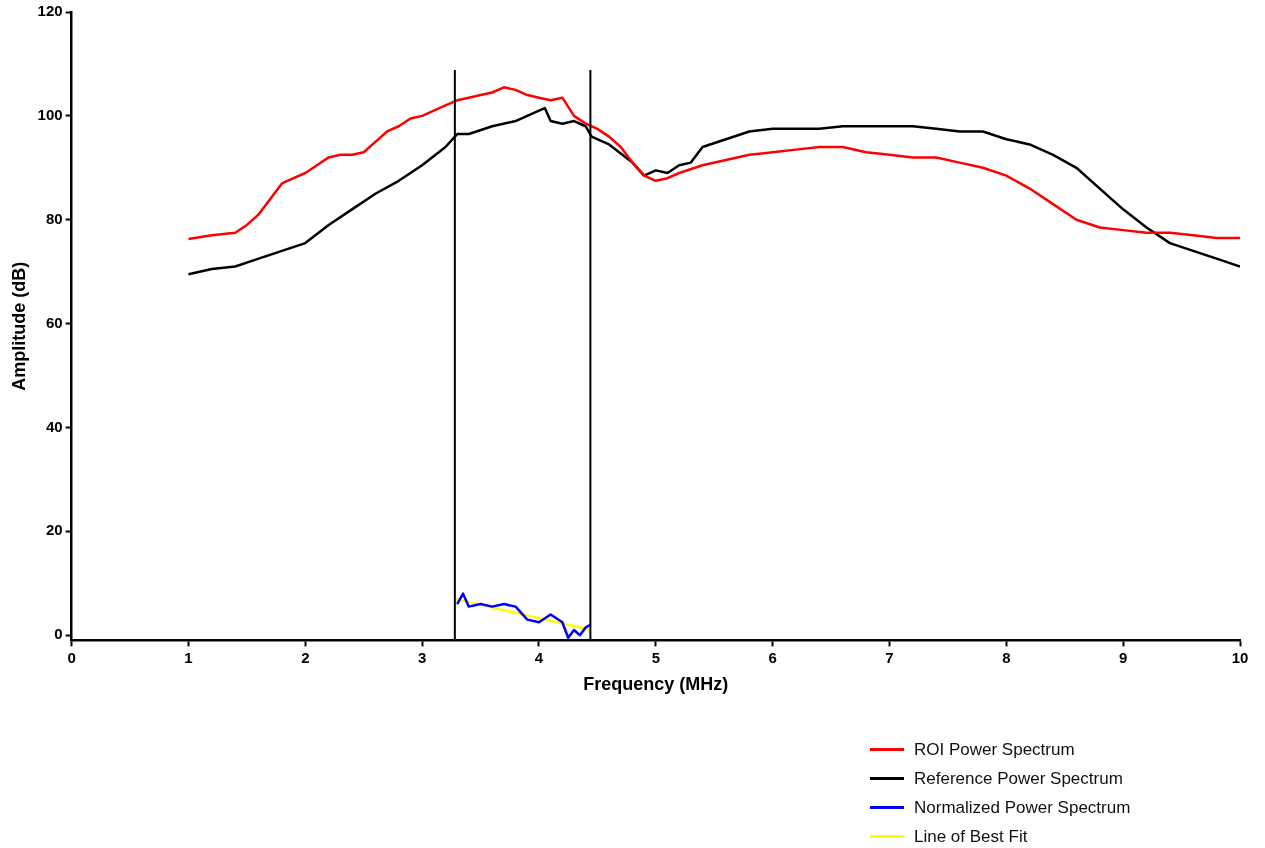 This screenshot has width=1265, height=848. Describe the element at coordinates (1123, 657) in the screenshot. I see `x-tick-label: 9` at that location.